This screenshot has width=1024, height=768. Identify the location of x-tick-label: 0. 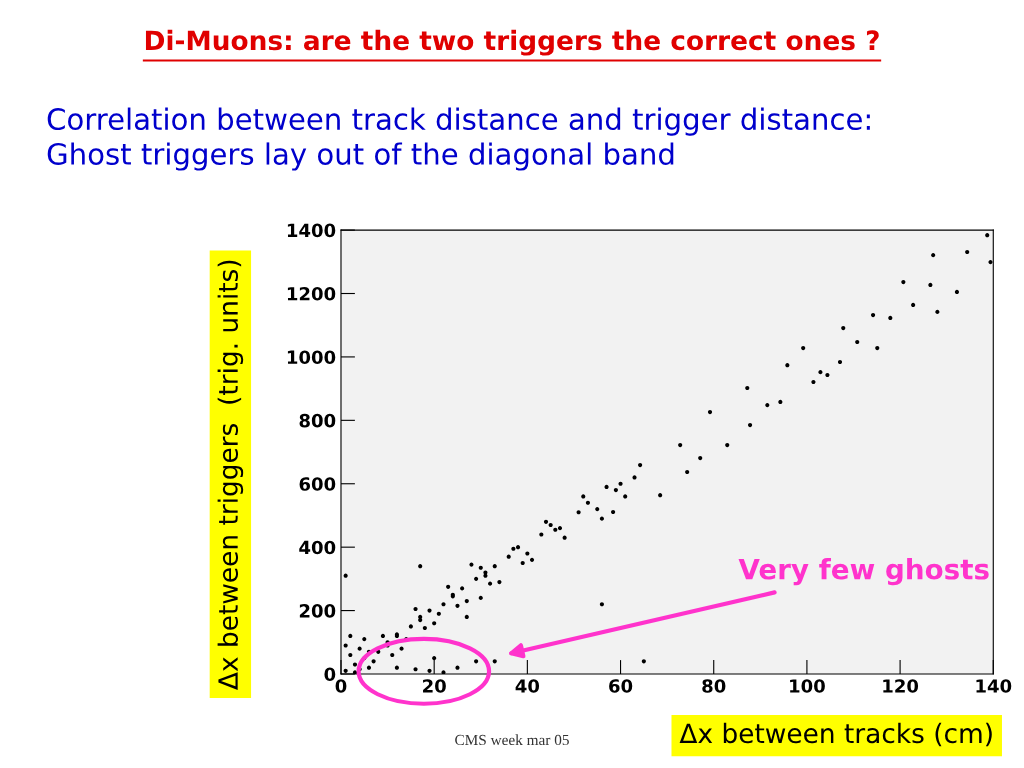
(341, 686).